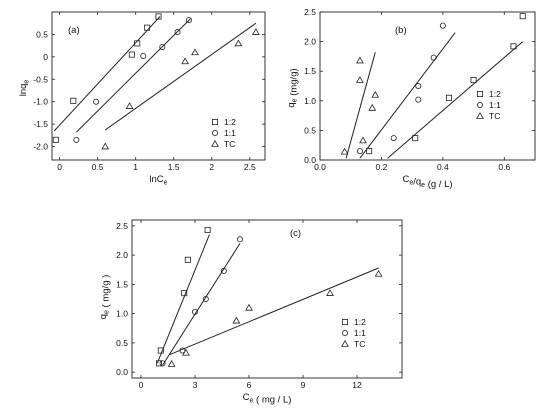 The image size is (550, 415). I want to click on y-tick-label: 0.0, so click(122, 372).